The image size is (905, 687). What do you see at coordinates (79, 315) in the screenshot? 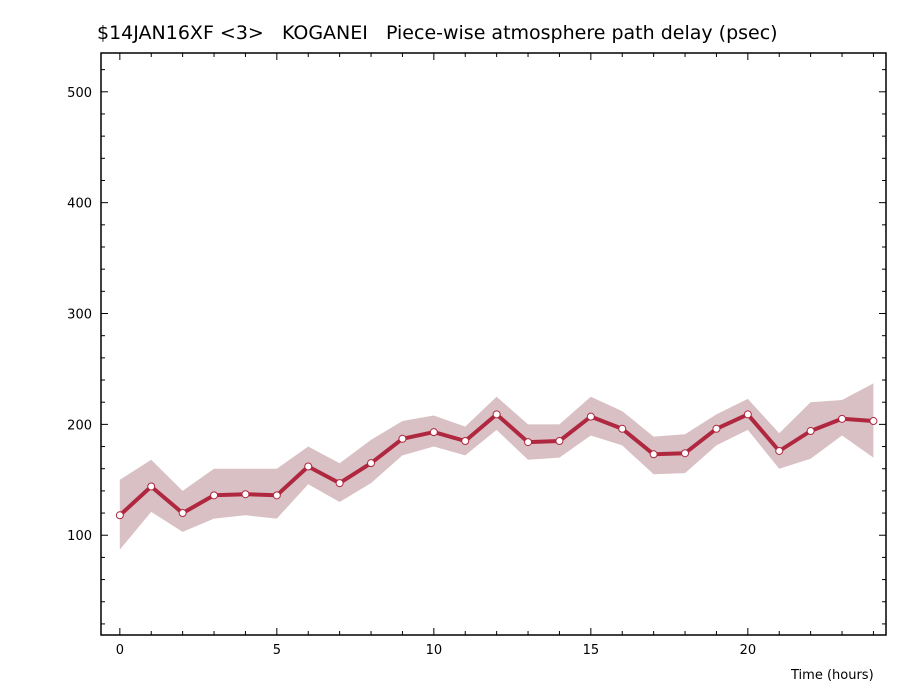
I see `y-tick-label: 300` at bounding box center [79, 315].